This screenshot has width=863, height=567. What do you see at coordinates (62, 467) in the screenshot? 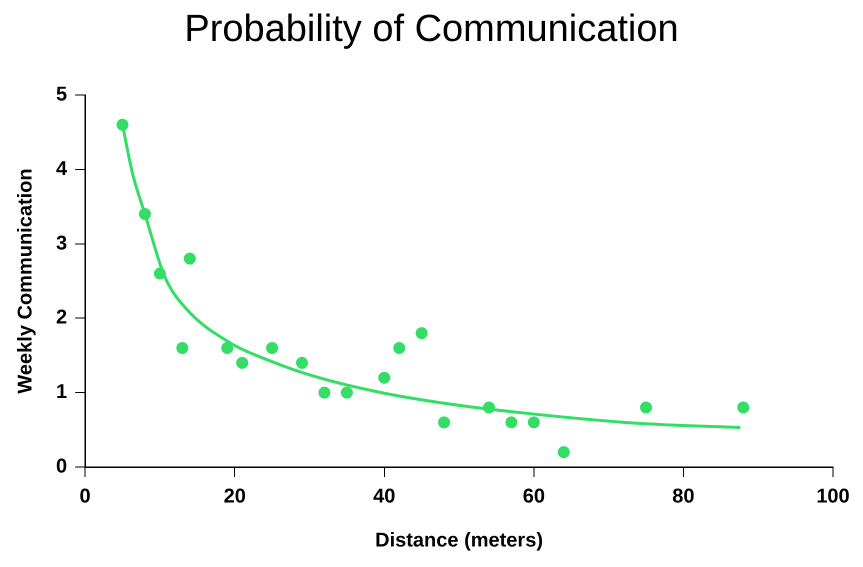
I see `y-tick-label: 0` at bounding box center [62, 467].